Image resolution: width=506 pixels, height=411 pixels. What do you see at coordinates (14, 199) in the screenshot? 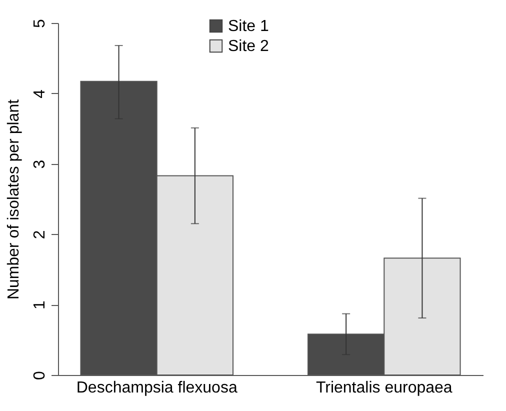
I see `y-axis-title: Number of isolates per plant` at bounding box center [14, 199].